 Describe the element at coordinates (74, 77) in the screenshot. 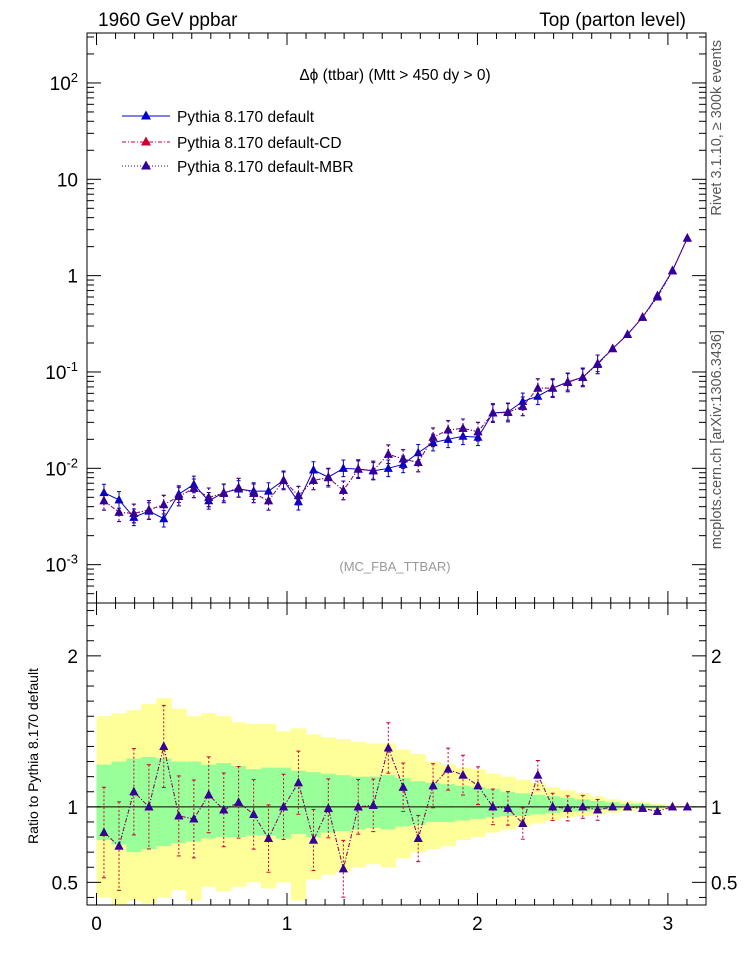

I see `y-tick-exponent: 2` at that location.